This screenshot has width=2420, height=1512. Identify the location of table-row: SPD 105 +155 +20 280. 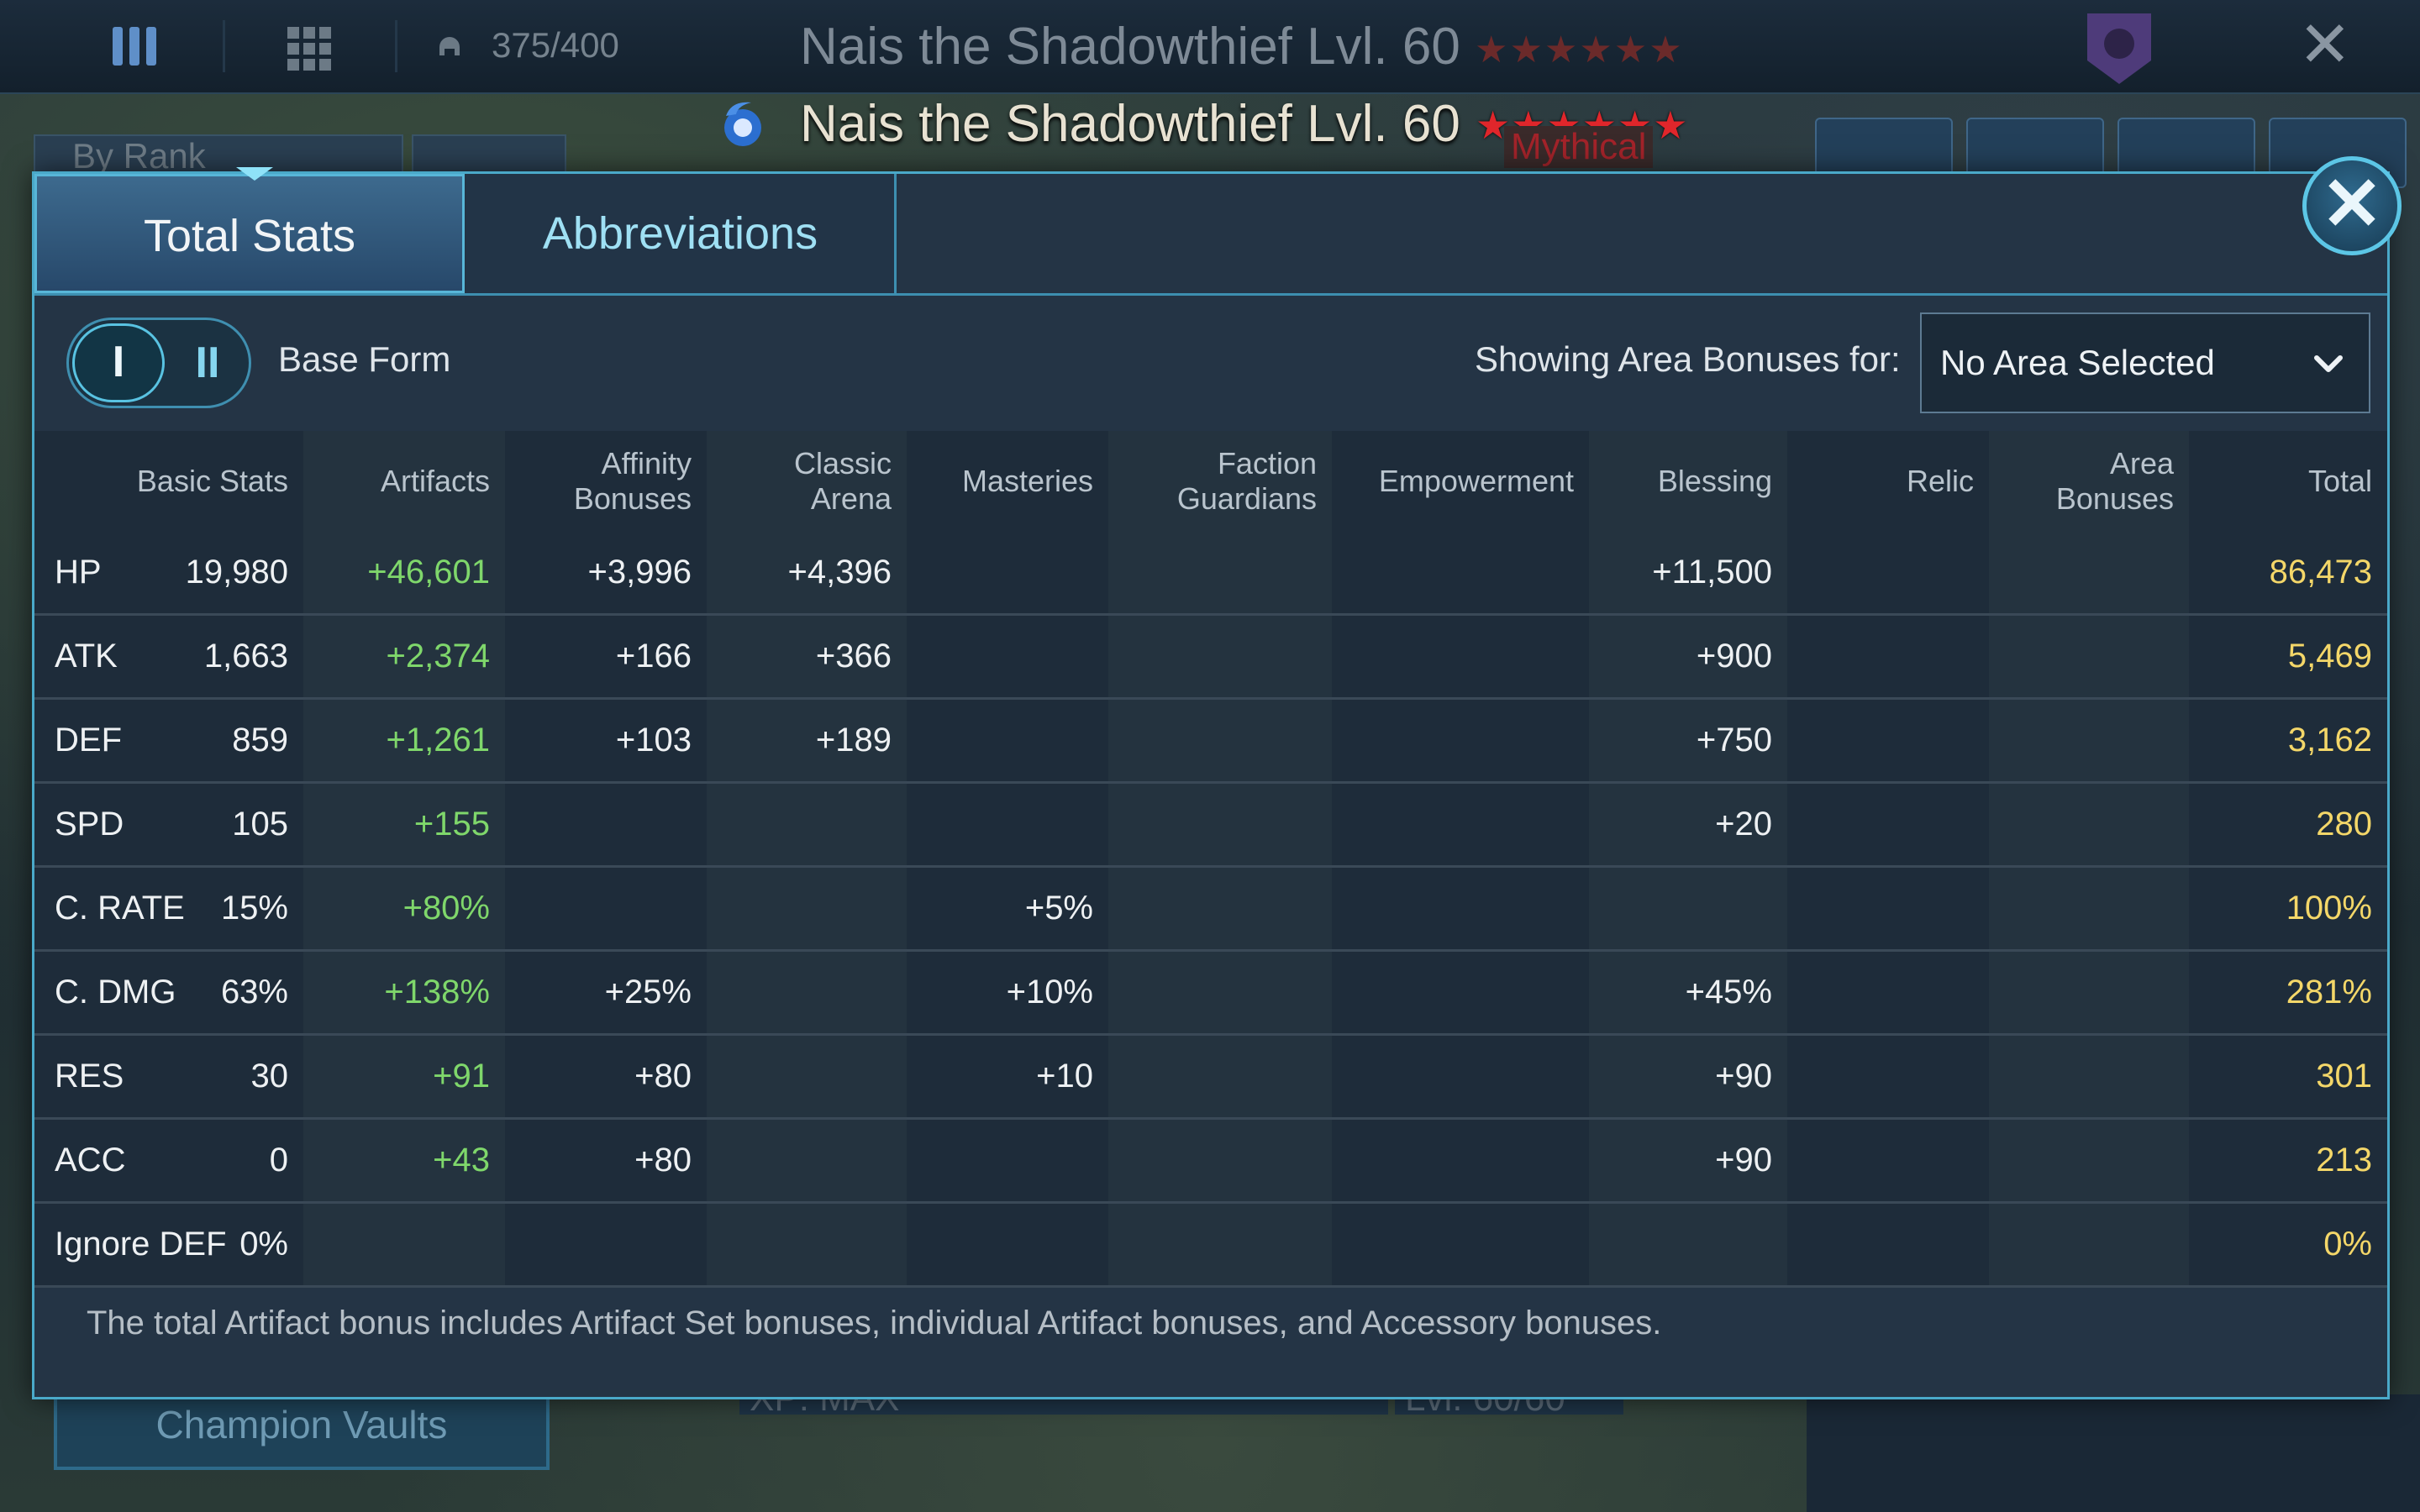
(1210, 825).